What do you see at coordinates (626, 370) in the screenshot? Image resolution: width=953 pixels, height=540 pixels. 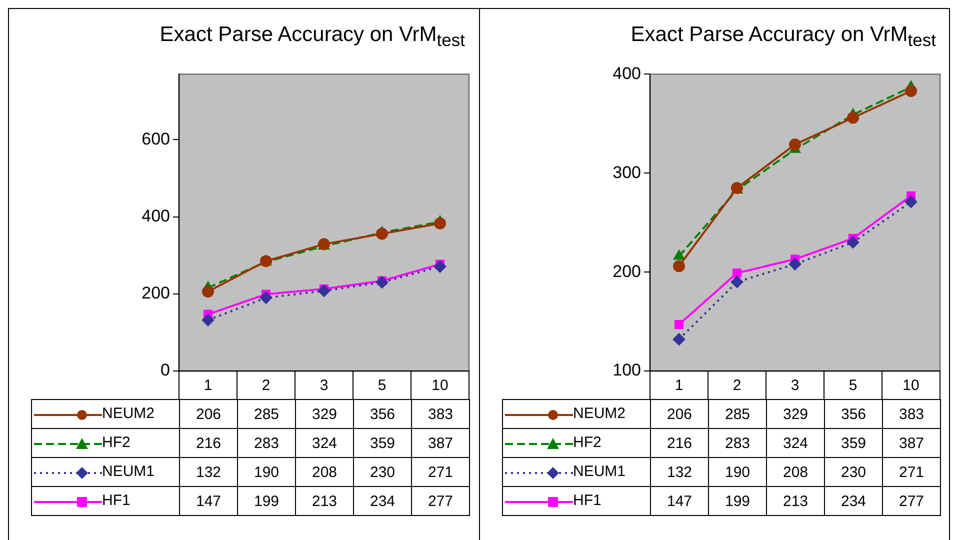 I see `y-tick-label: 100` at bounding box center [626, 370].